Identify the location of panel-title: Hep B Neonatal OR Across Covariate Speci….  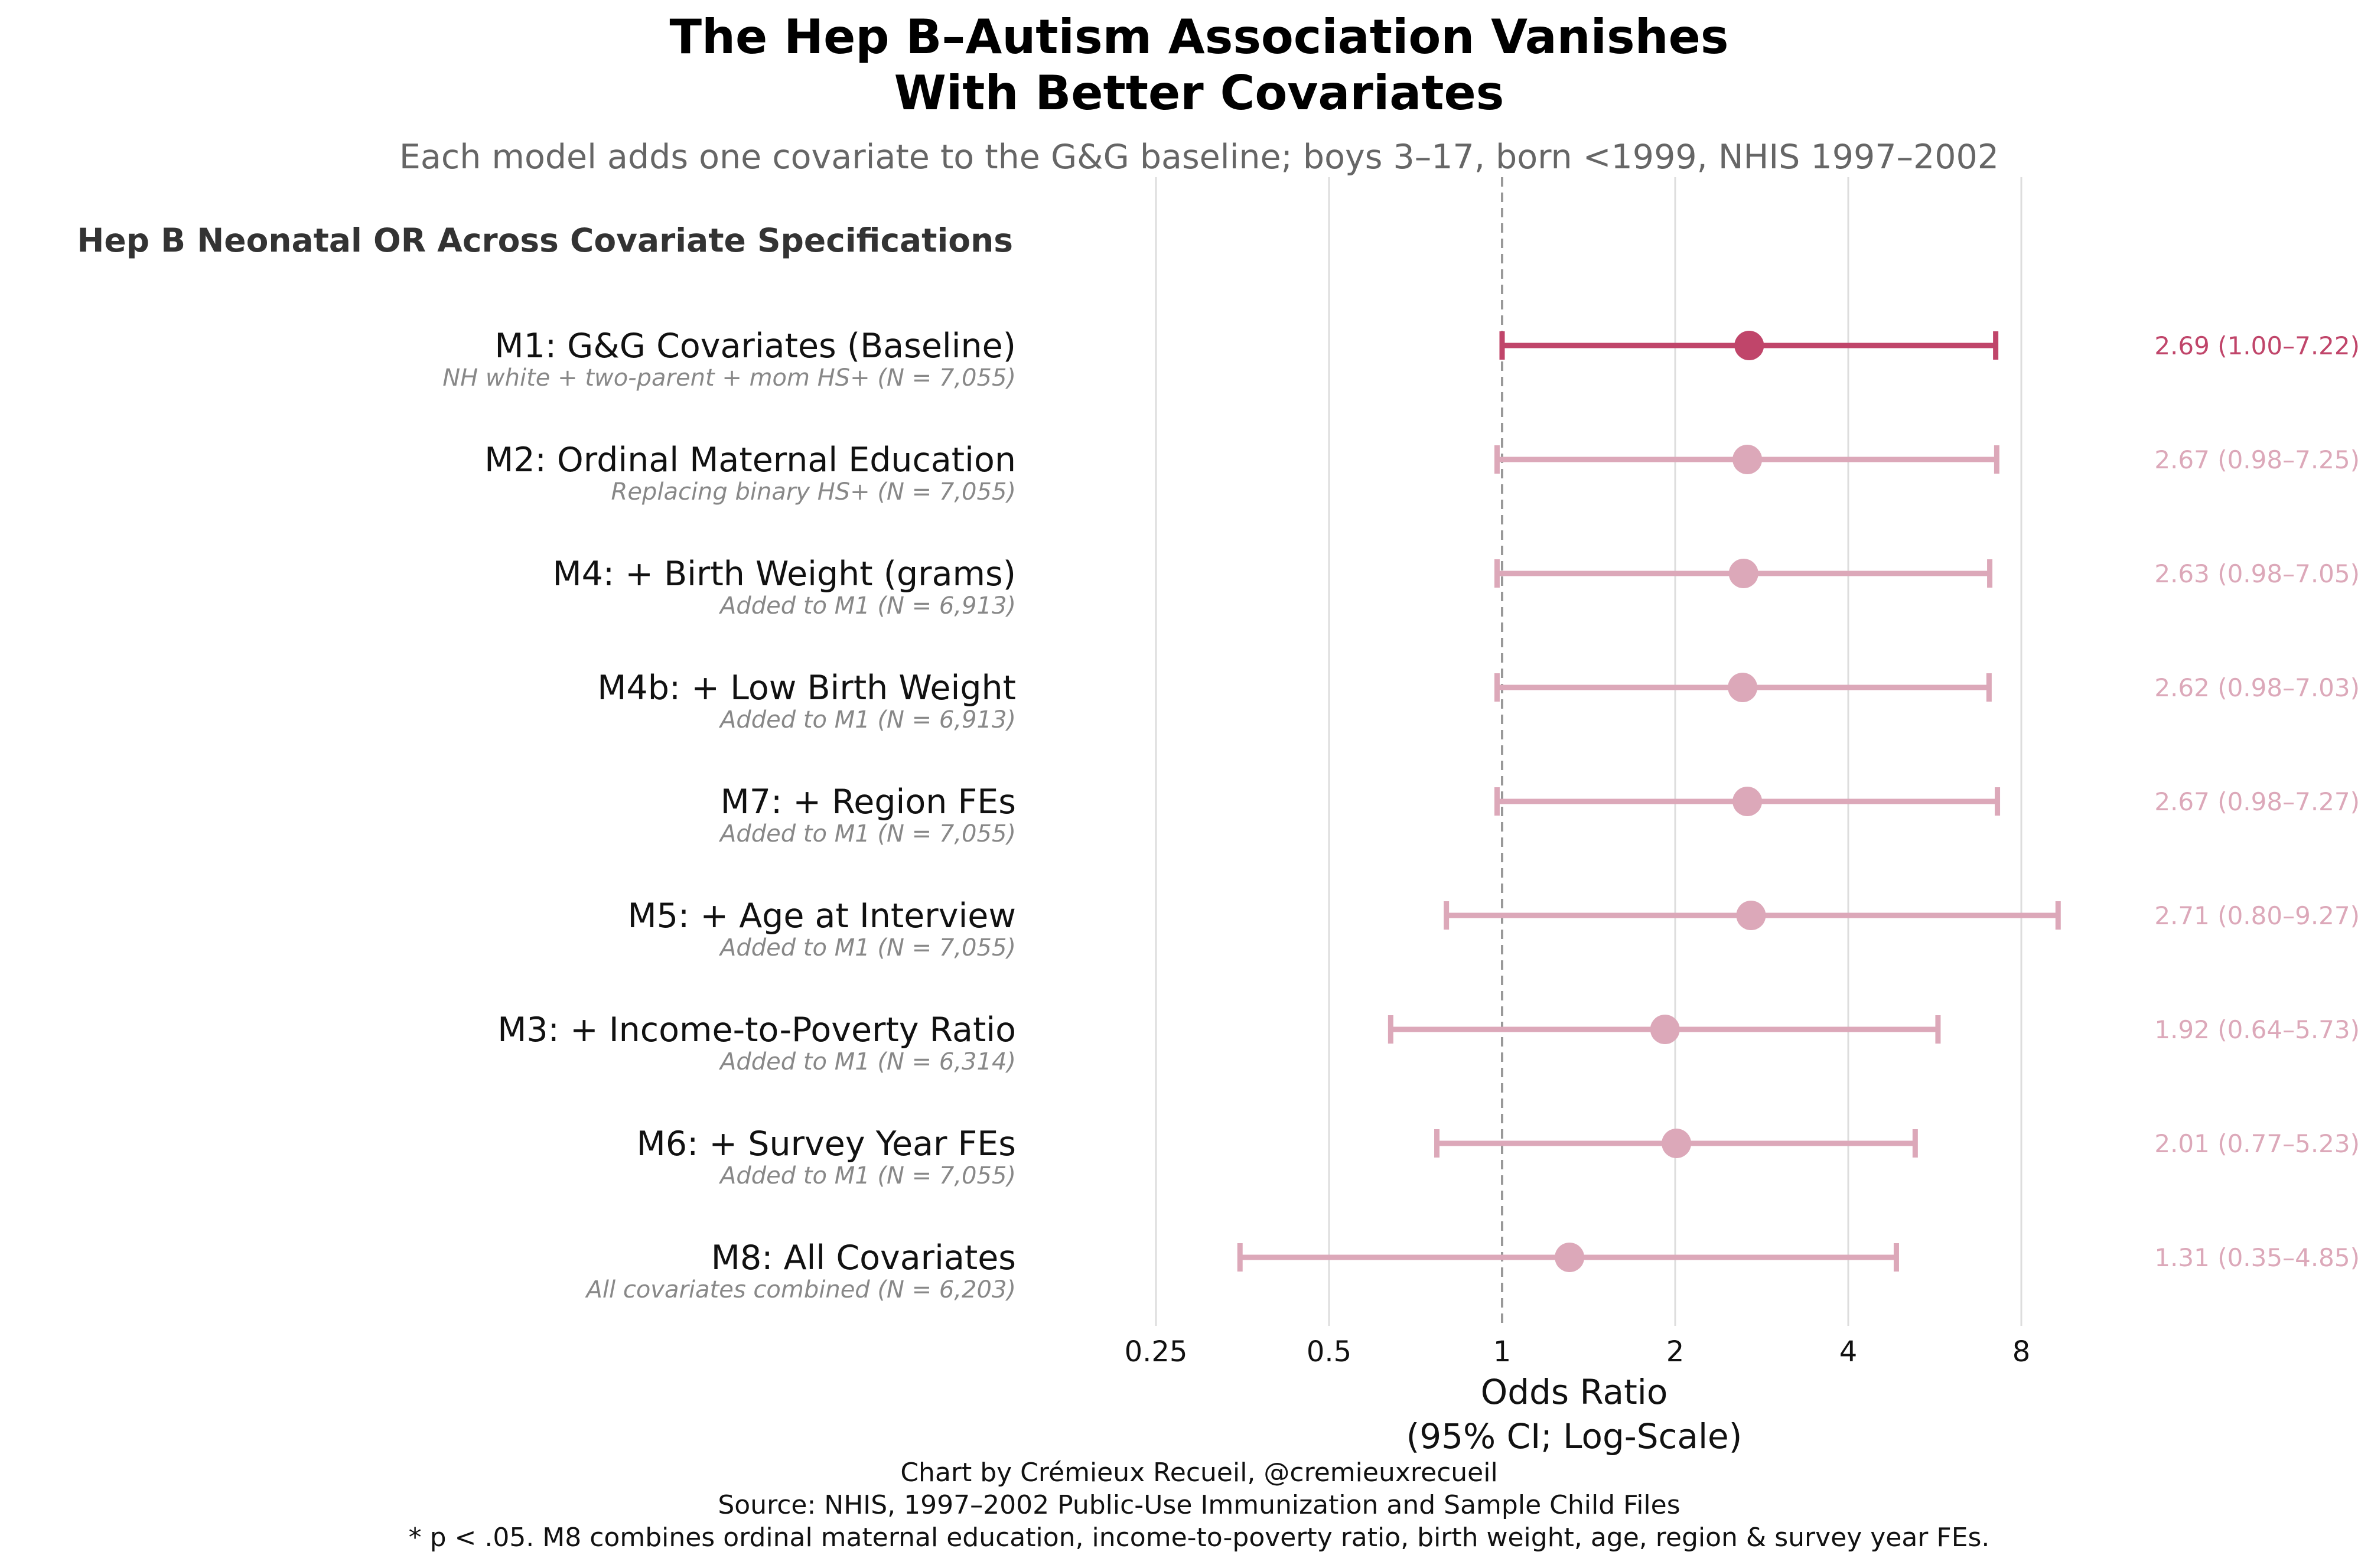
(545, 240).